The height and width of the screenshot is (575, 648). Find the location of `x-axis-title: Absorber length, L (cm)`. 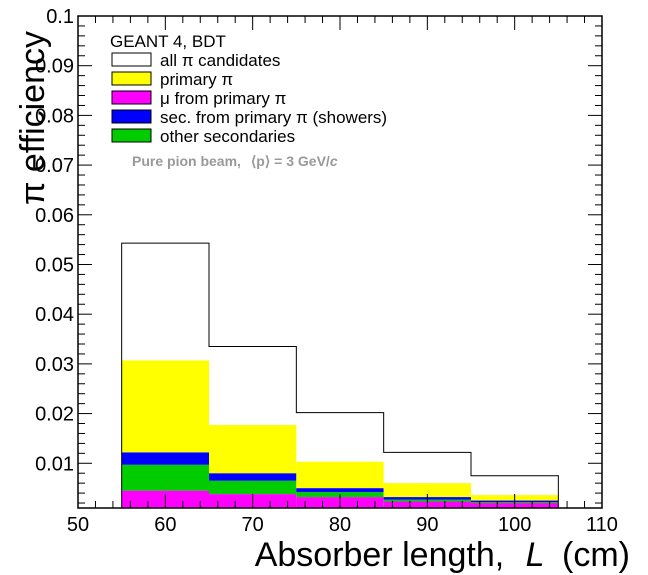

x-axis-title: Absorber length, L (cm) is located at coordinates (442, 555).